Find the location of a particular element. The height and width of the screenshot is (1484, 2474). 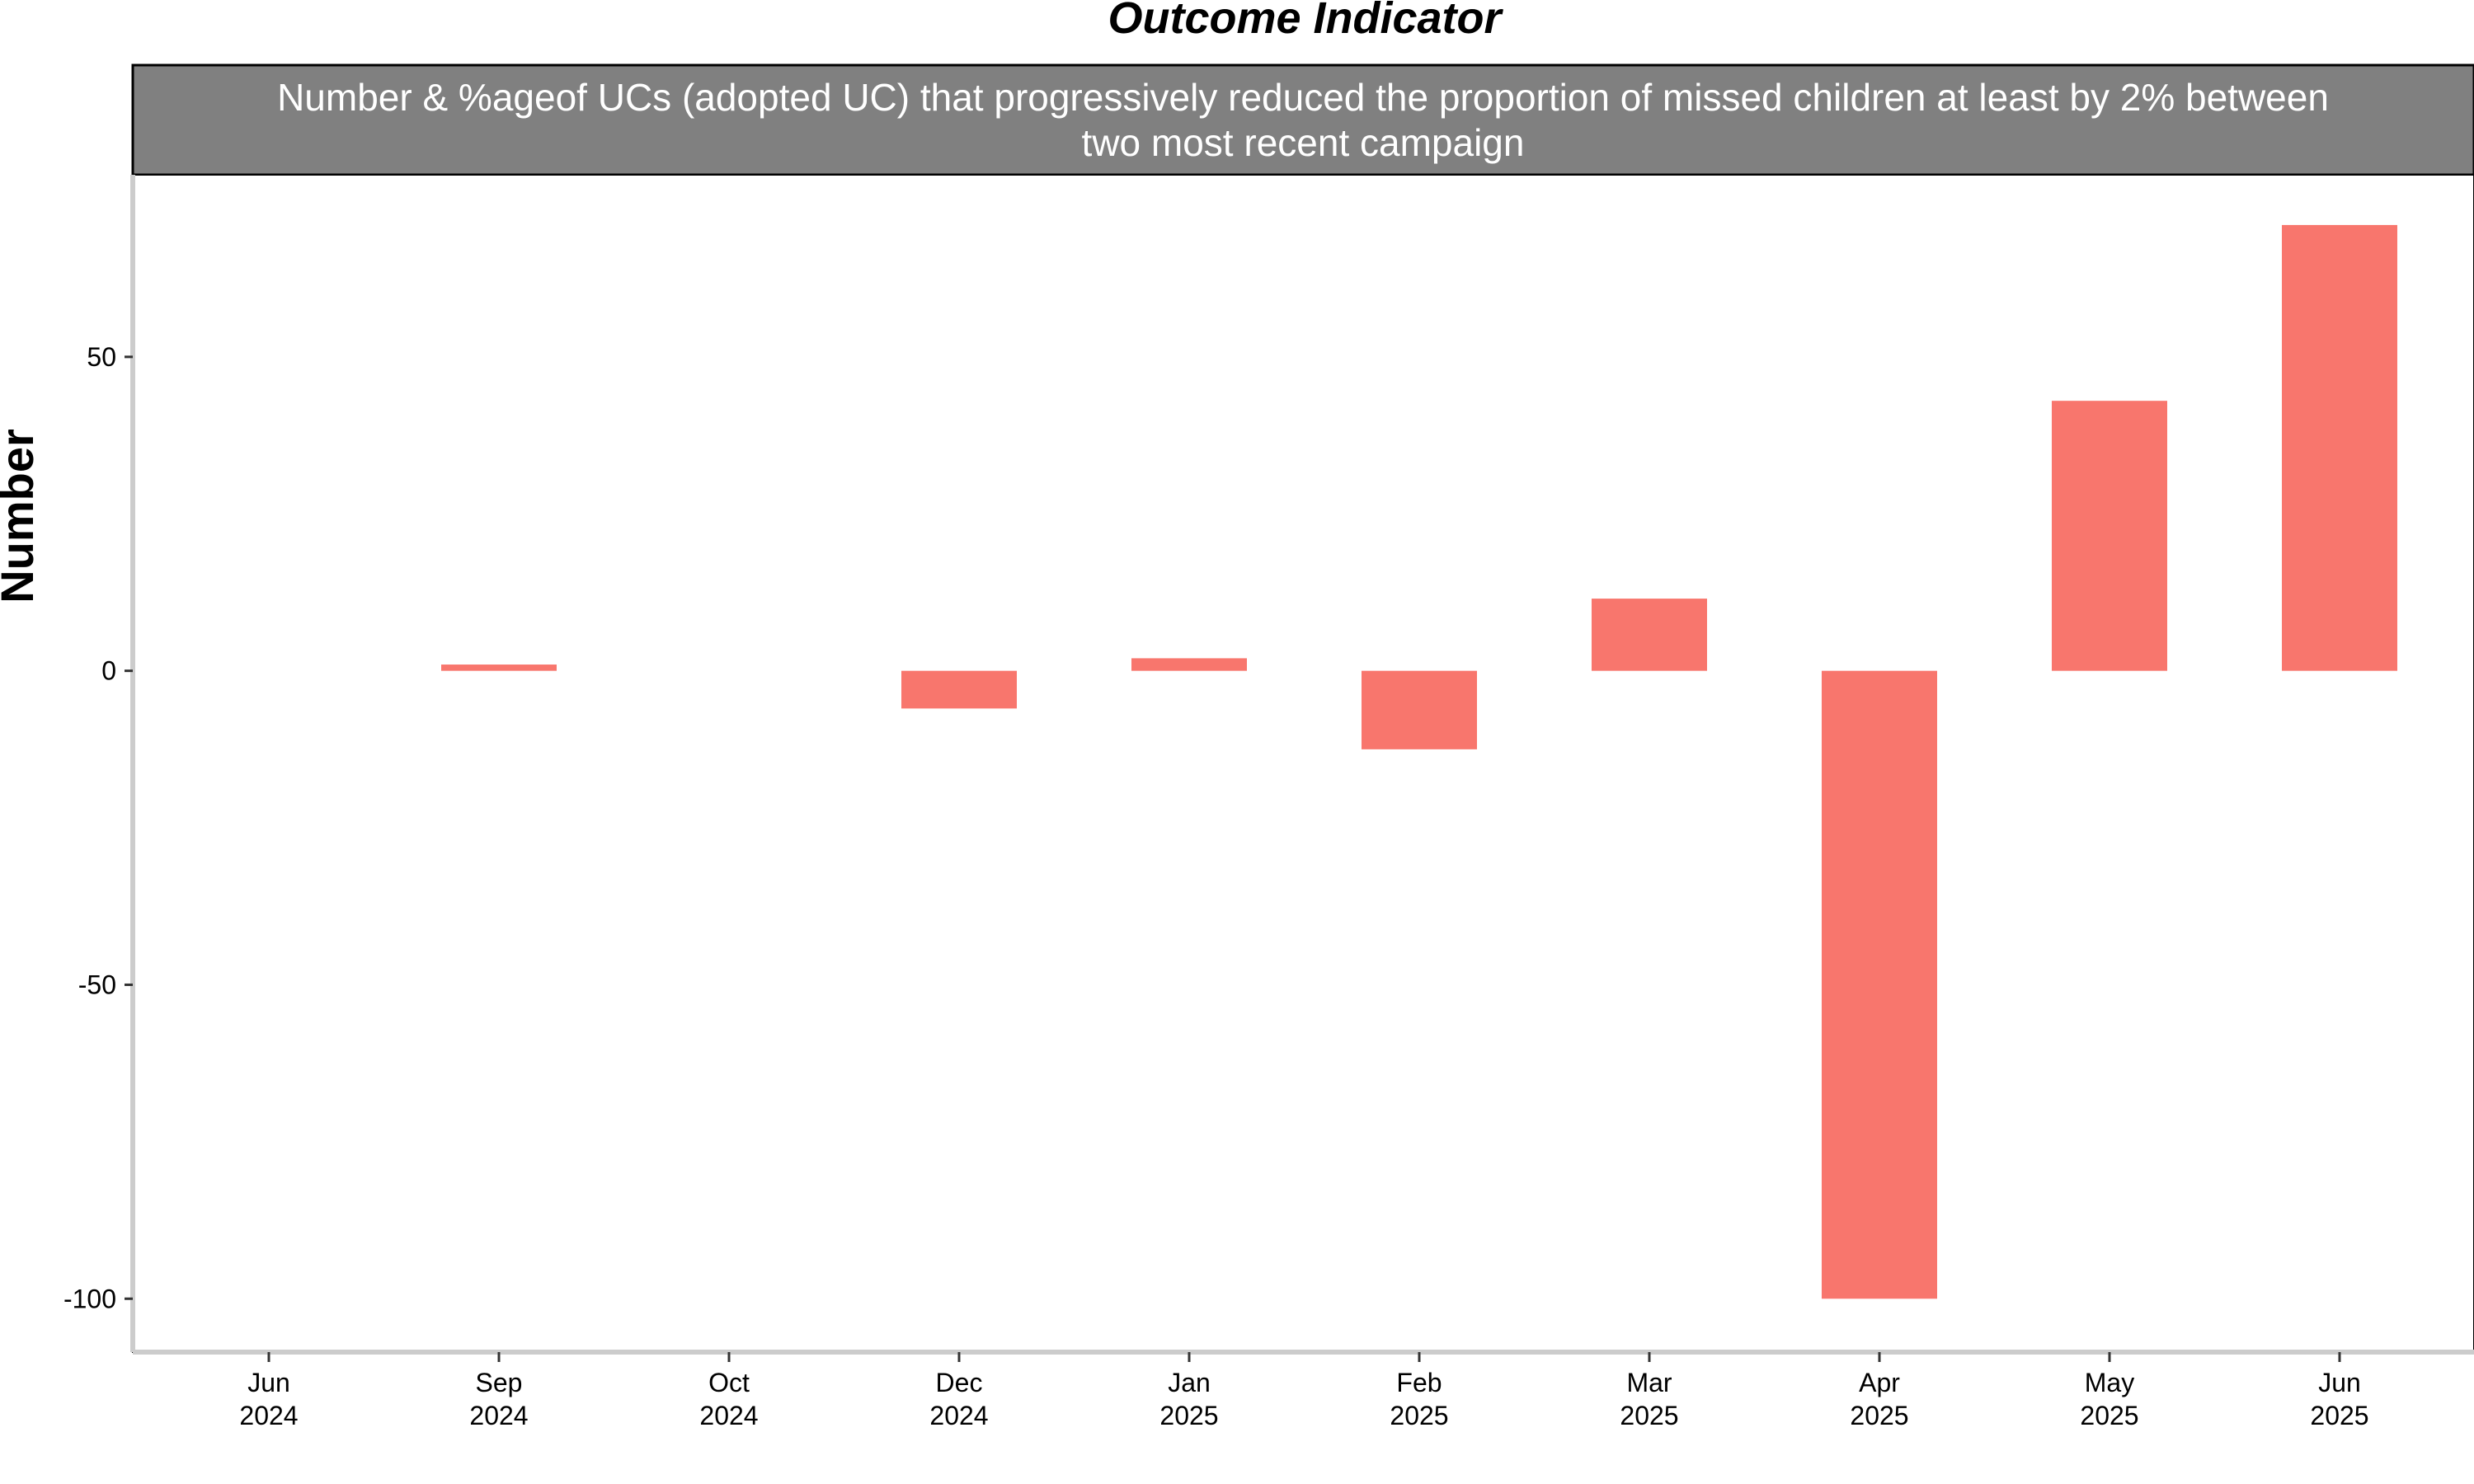

x-tick-label: Mar 2025 is located at coordinates (1649, 1399).